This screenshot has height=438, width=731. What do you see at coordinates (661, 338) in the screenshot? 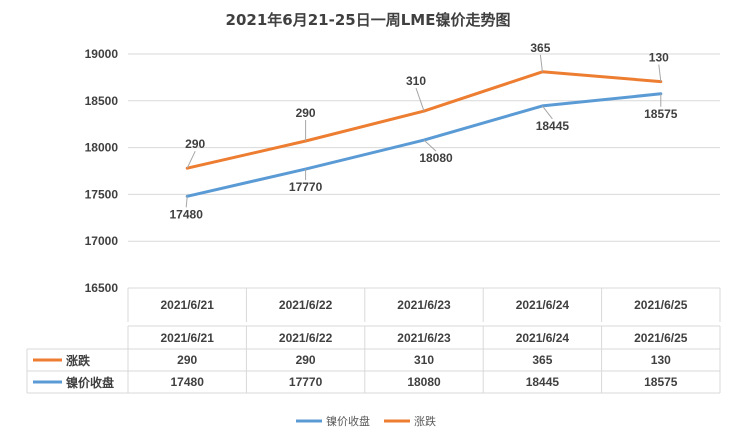
I see `table-header-cell: 2021/6/25` at bounding box center [661, 338].